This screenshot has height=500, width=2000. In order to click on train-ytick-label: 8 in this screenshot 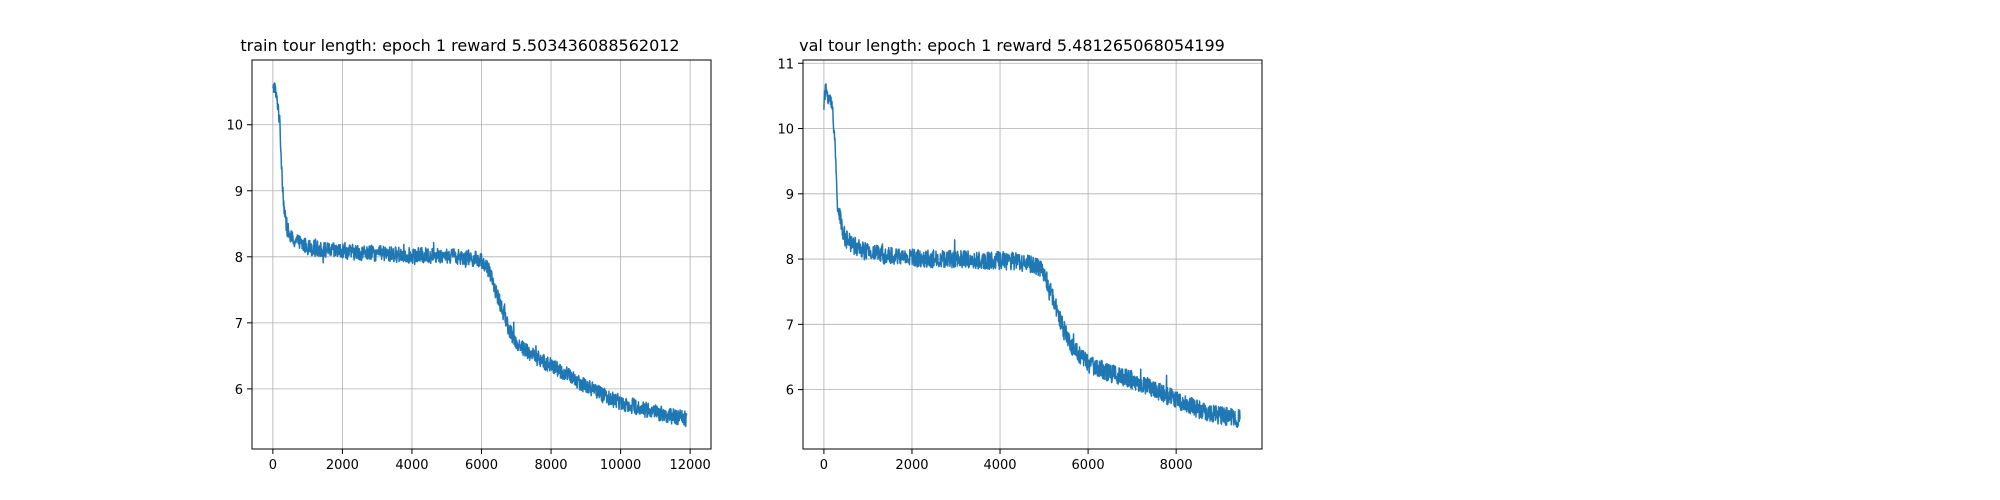, I will do `click(239, 258)`.